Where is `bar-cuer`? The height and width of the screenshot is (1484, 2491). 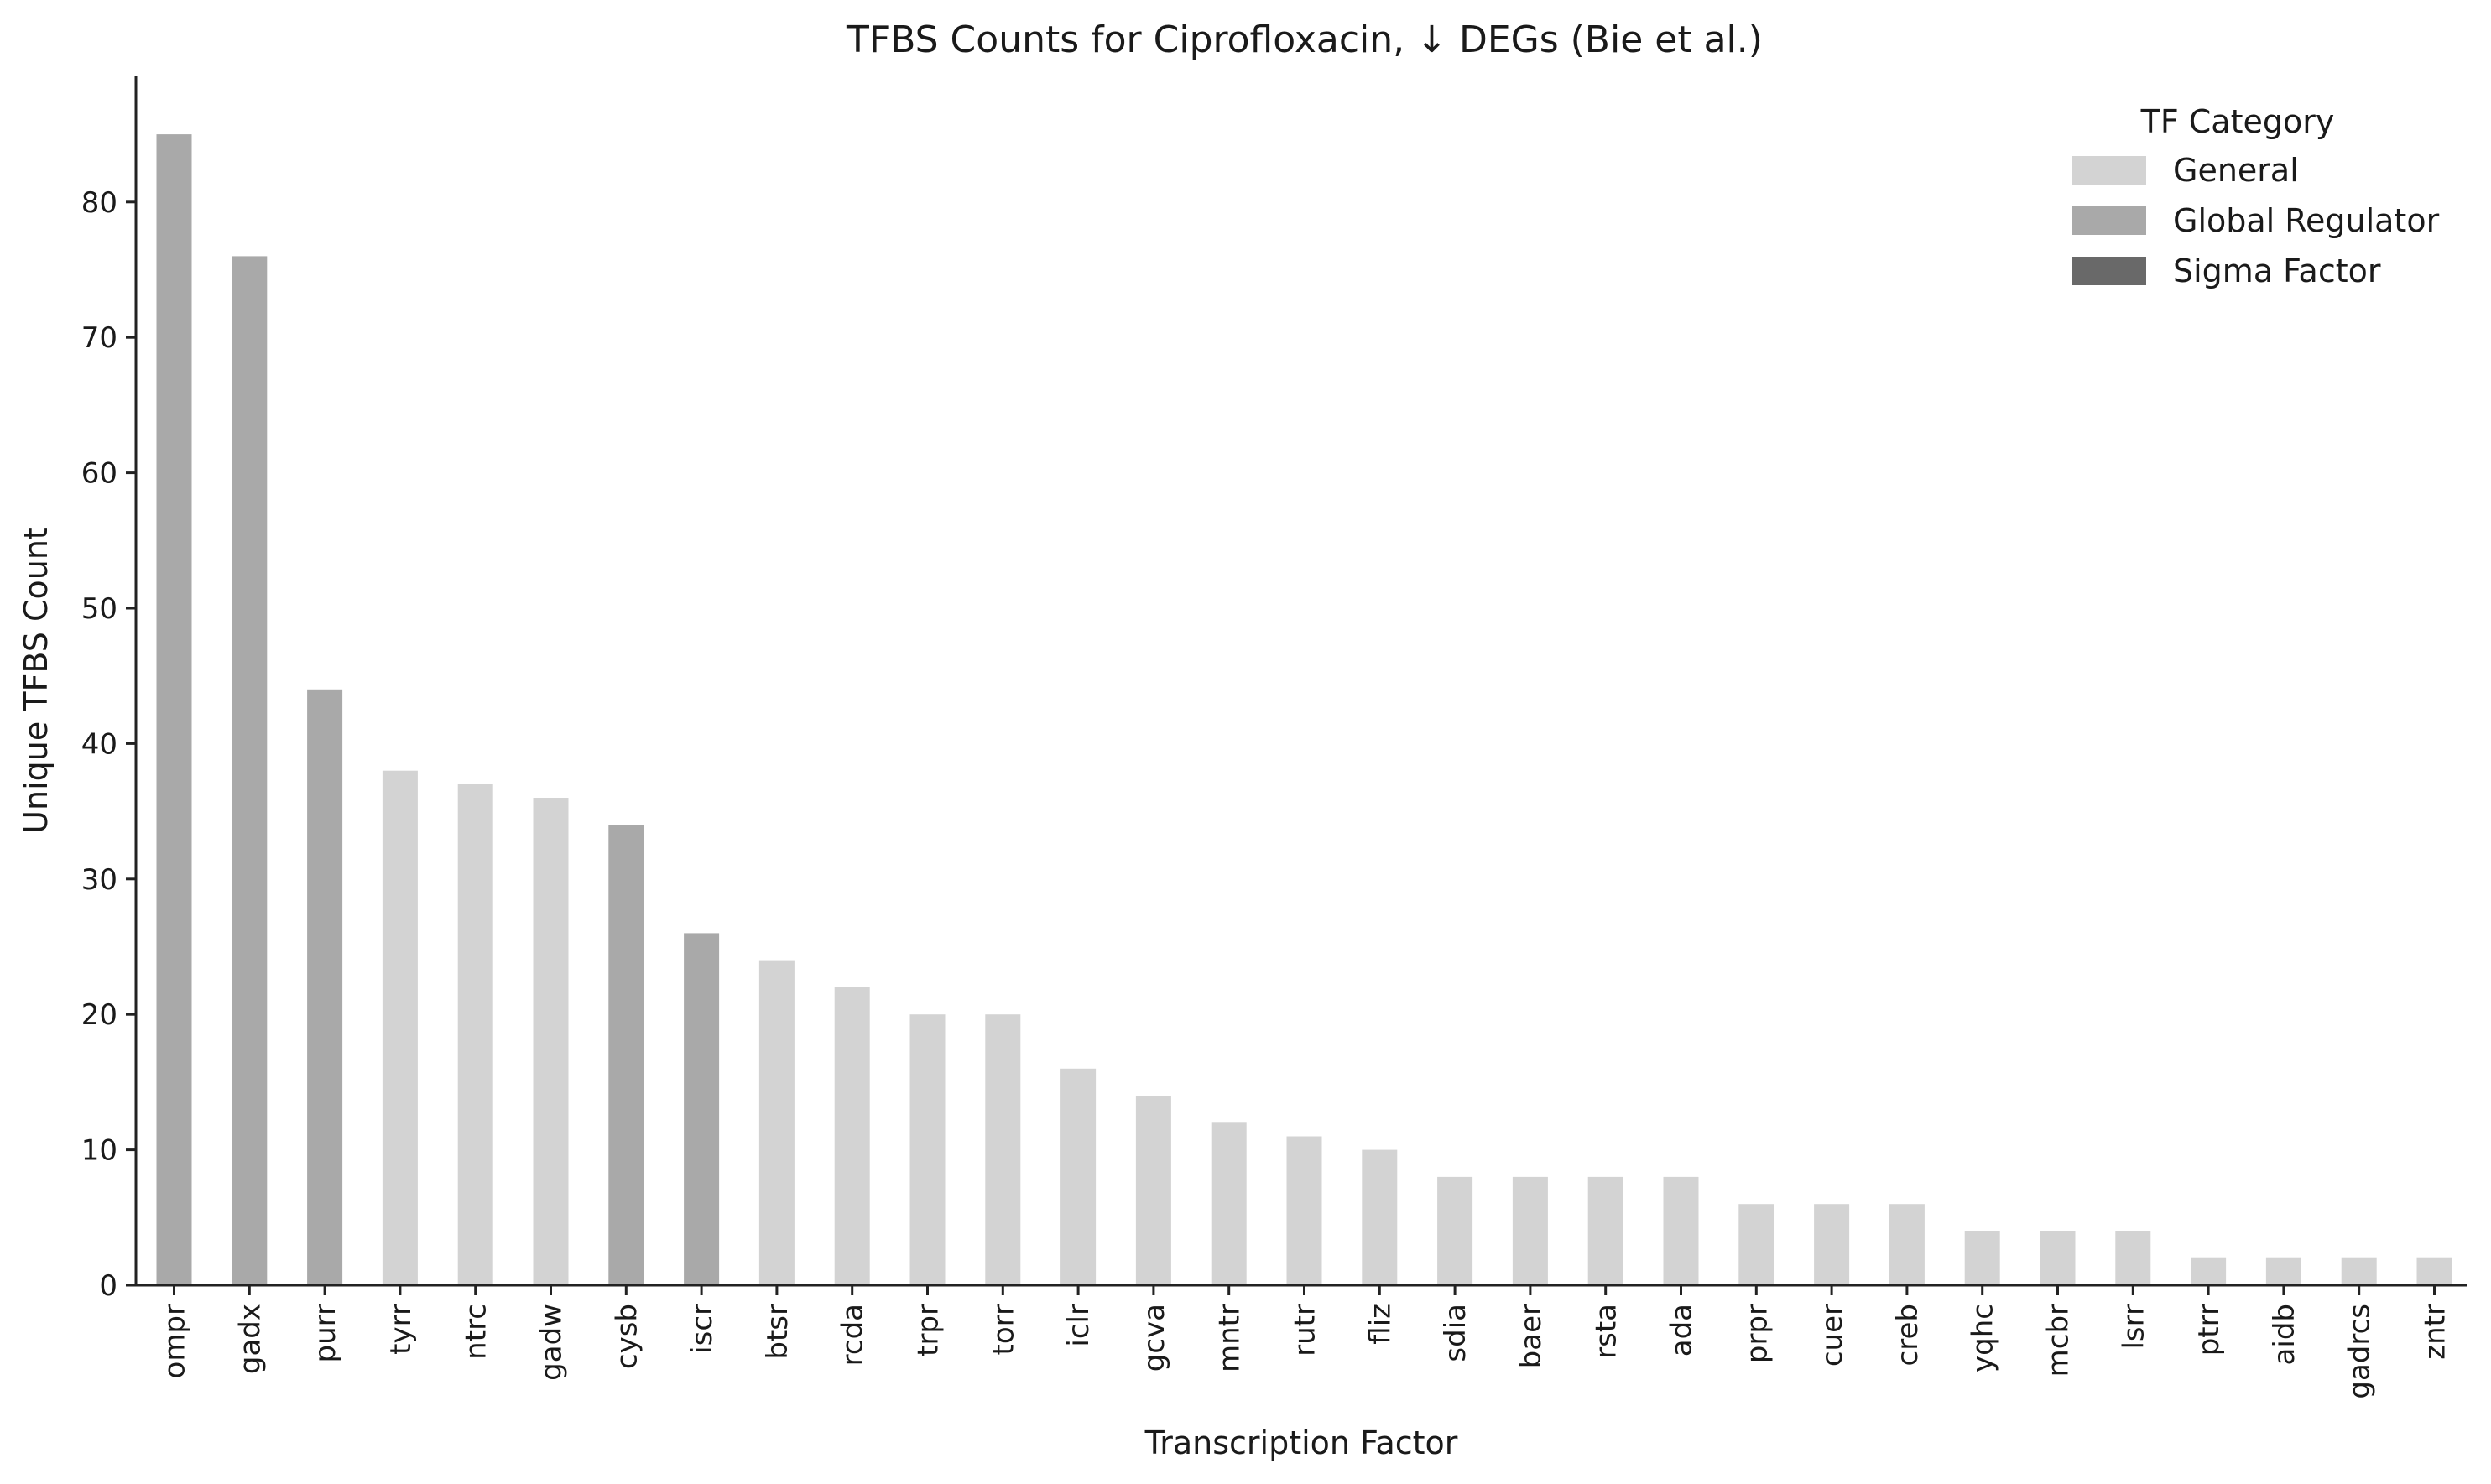
bar-cuer is located at coordinates (1832, 1244).